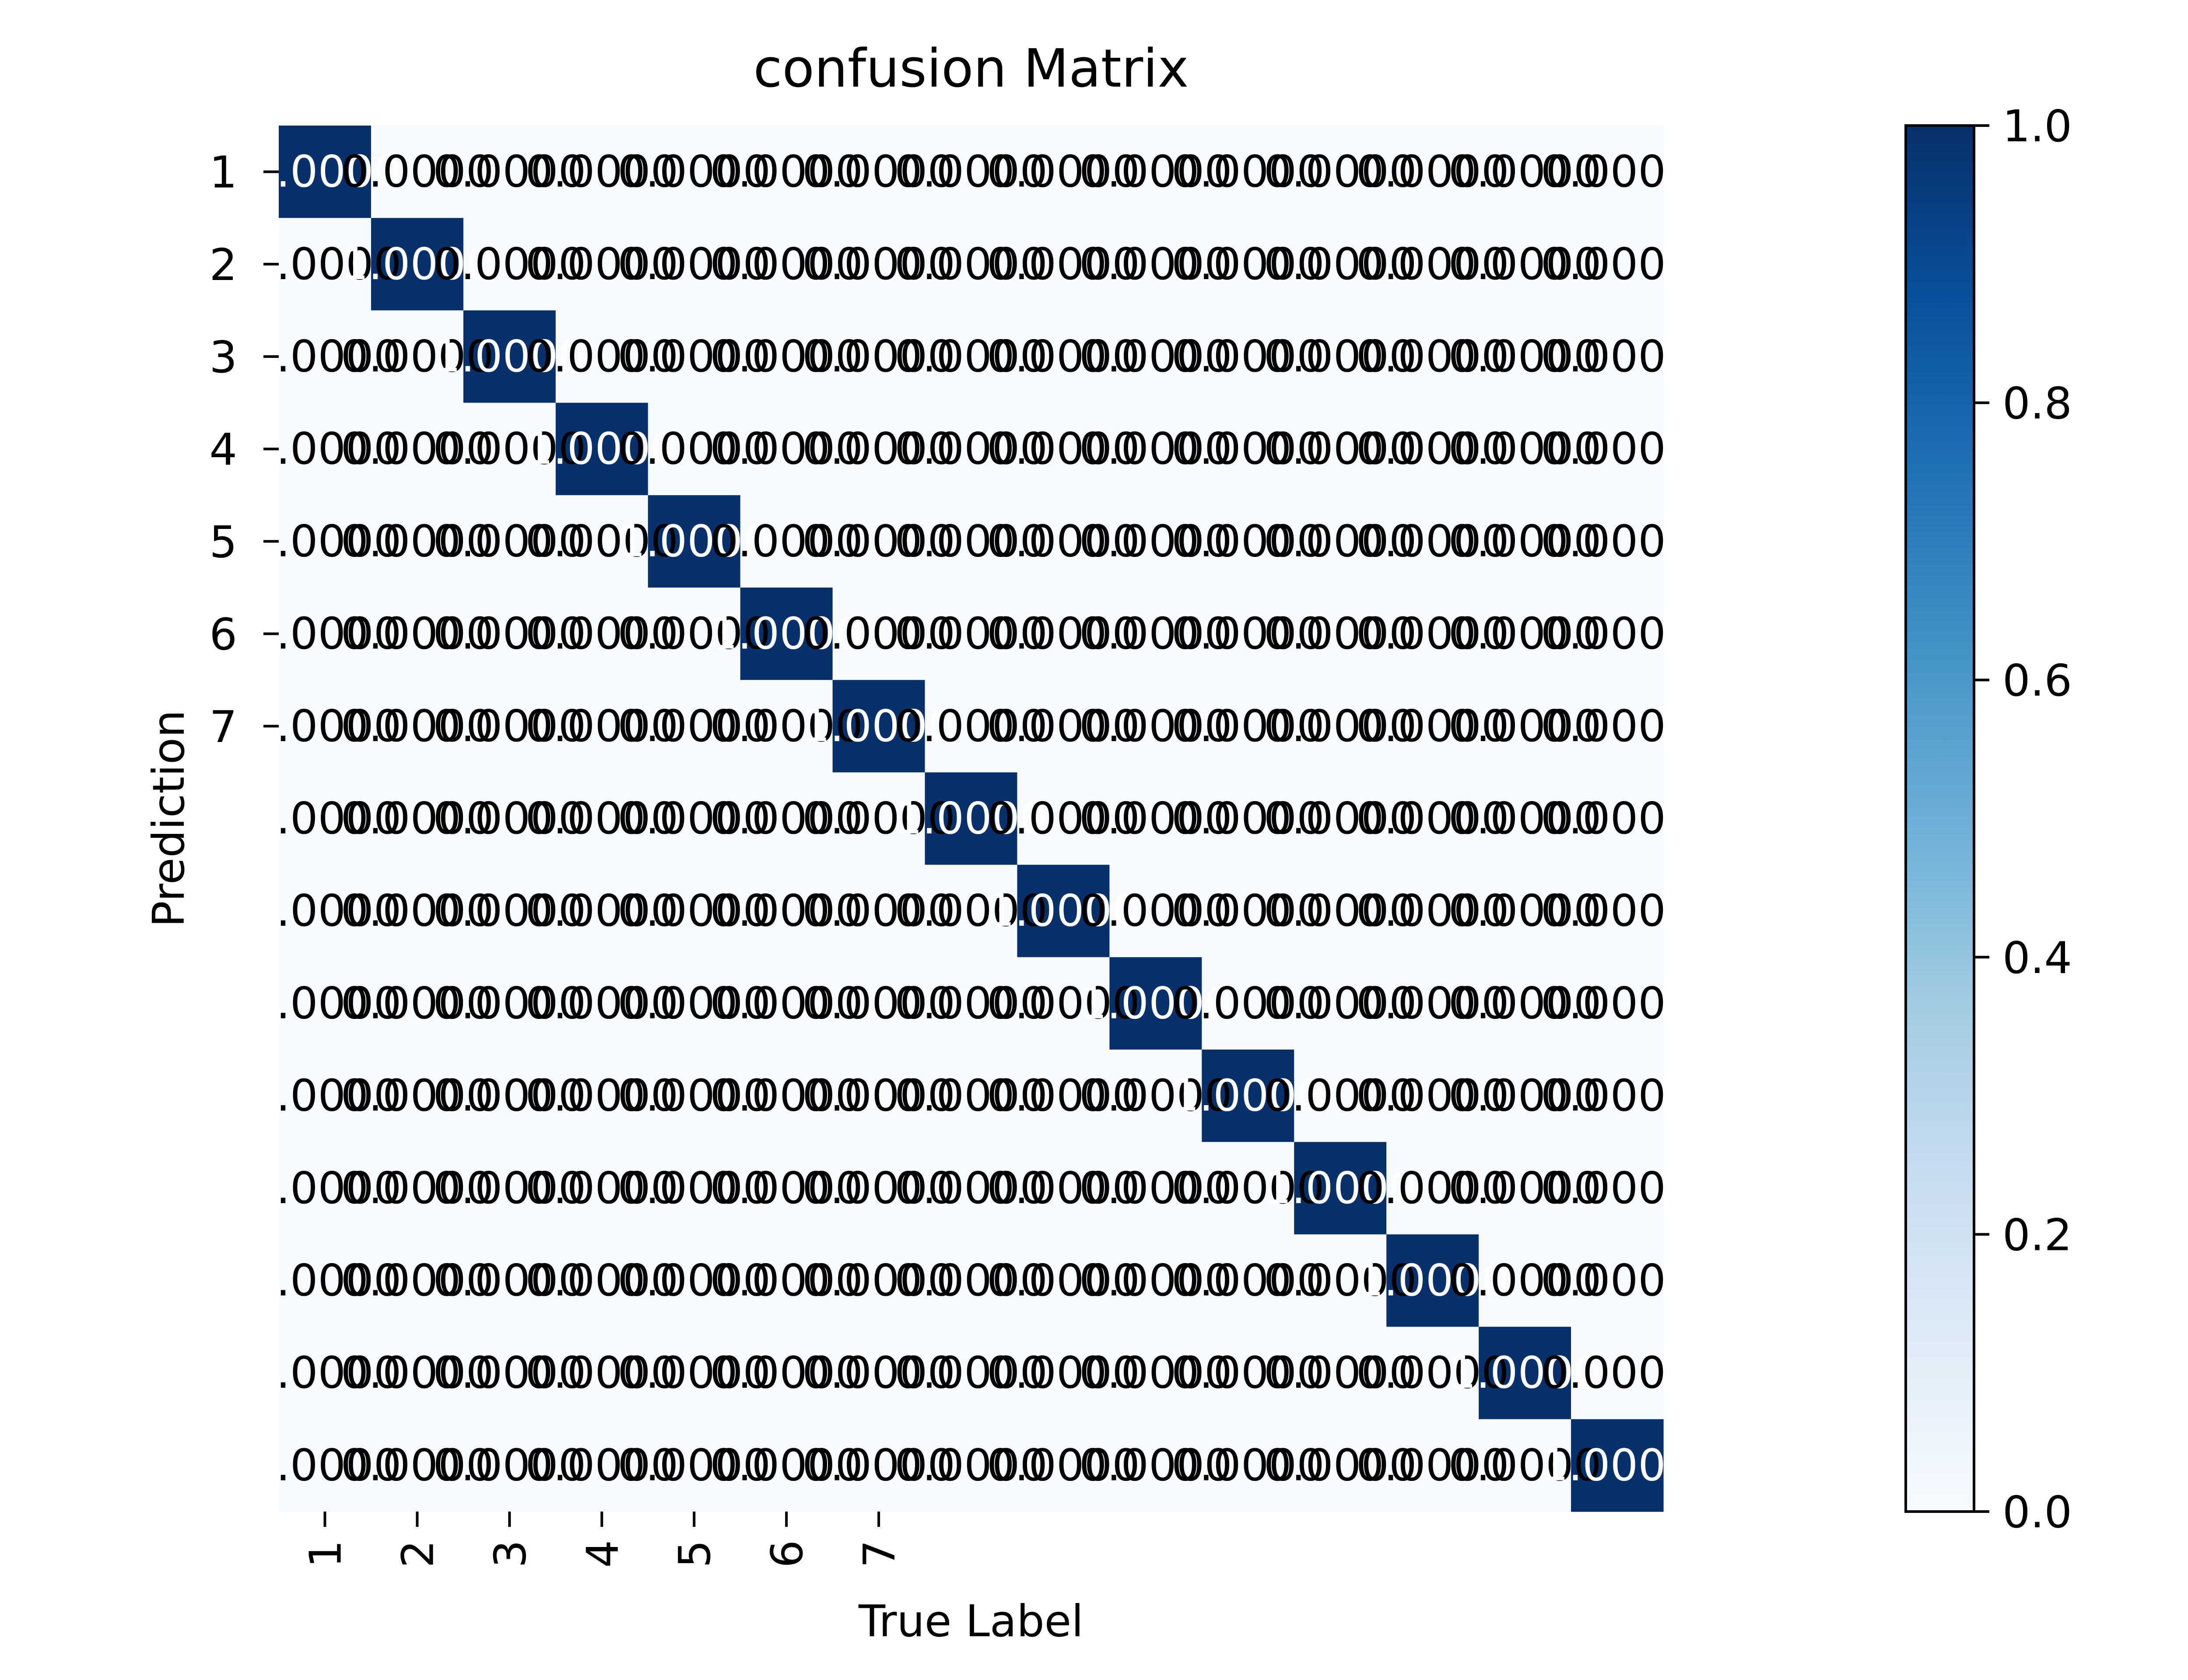 The image size is (2188, 1680). I want to click on cell-label-r12-c5: 0.0000, so click(694, 1188).